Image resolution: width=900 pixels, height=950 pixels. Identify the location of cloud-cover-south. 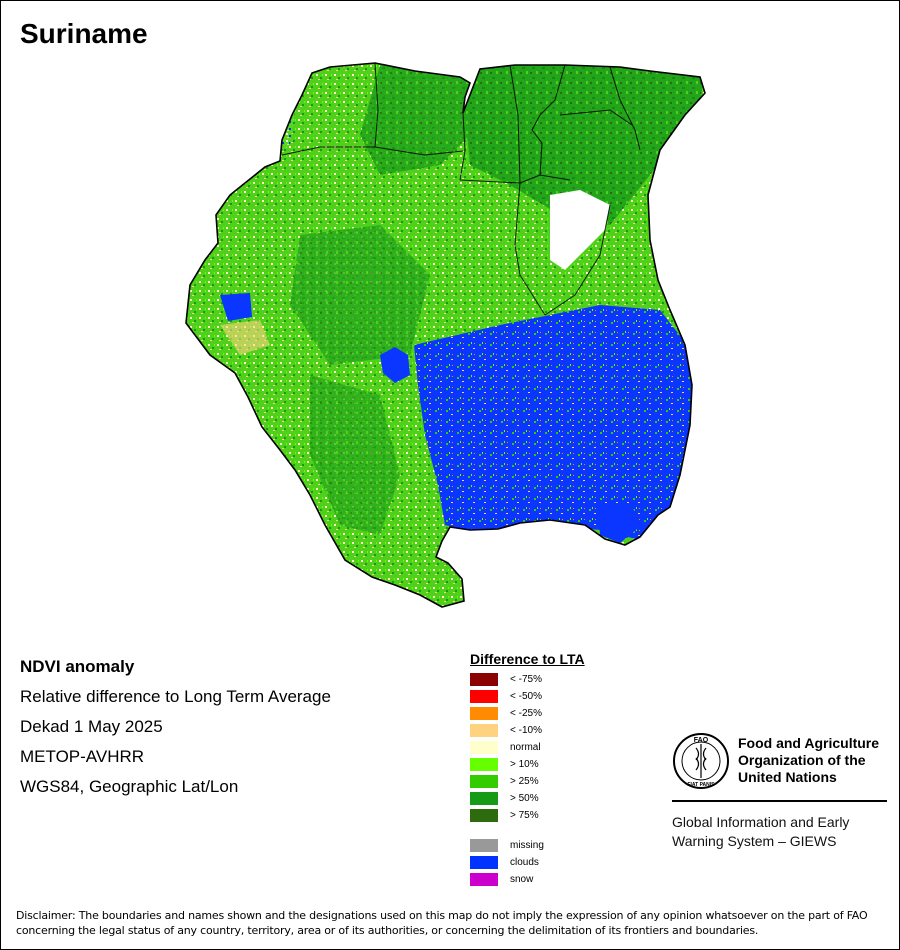
(554, 422).